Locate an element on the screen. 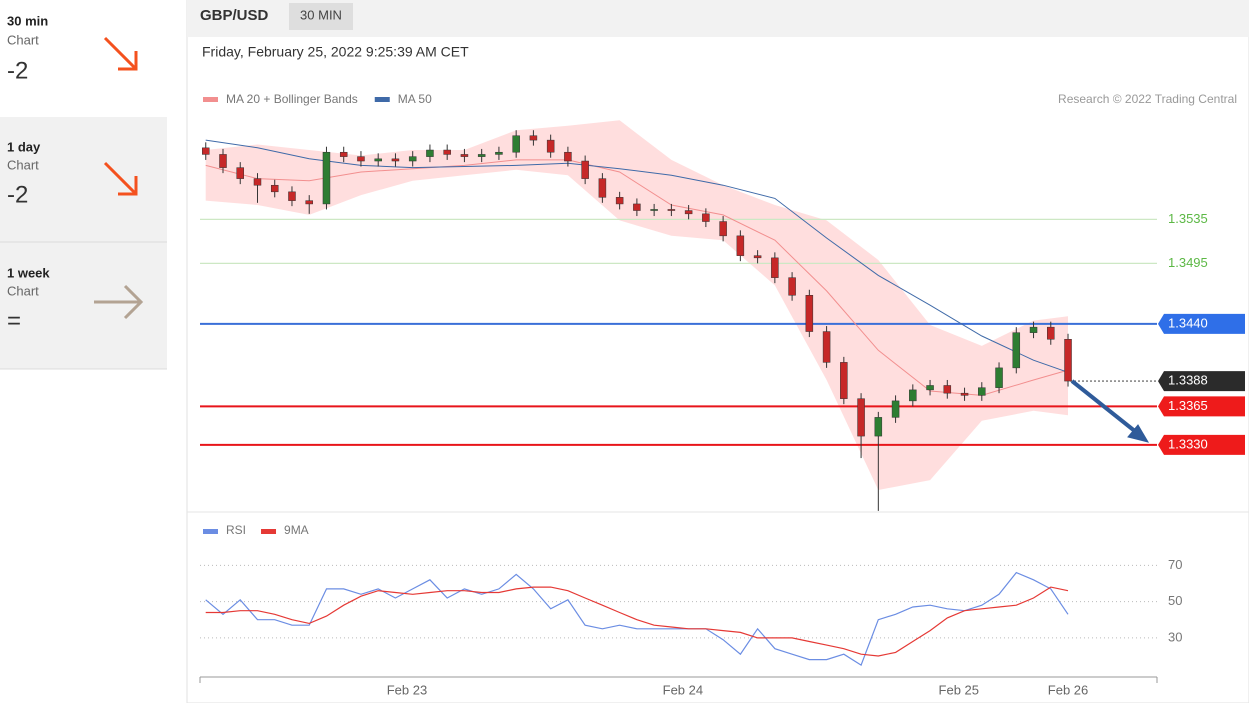  level-label: 1.3388 is located at coordinates (1188, 380).